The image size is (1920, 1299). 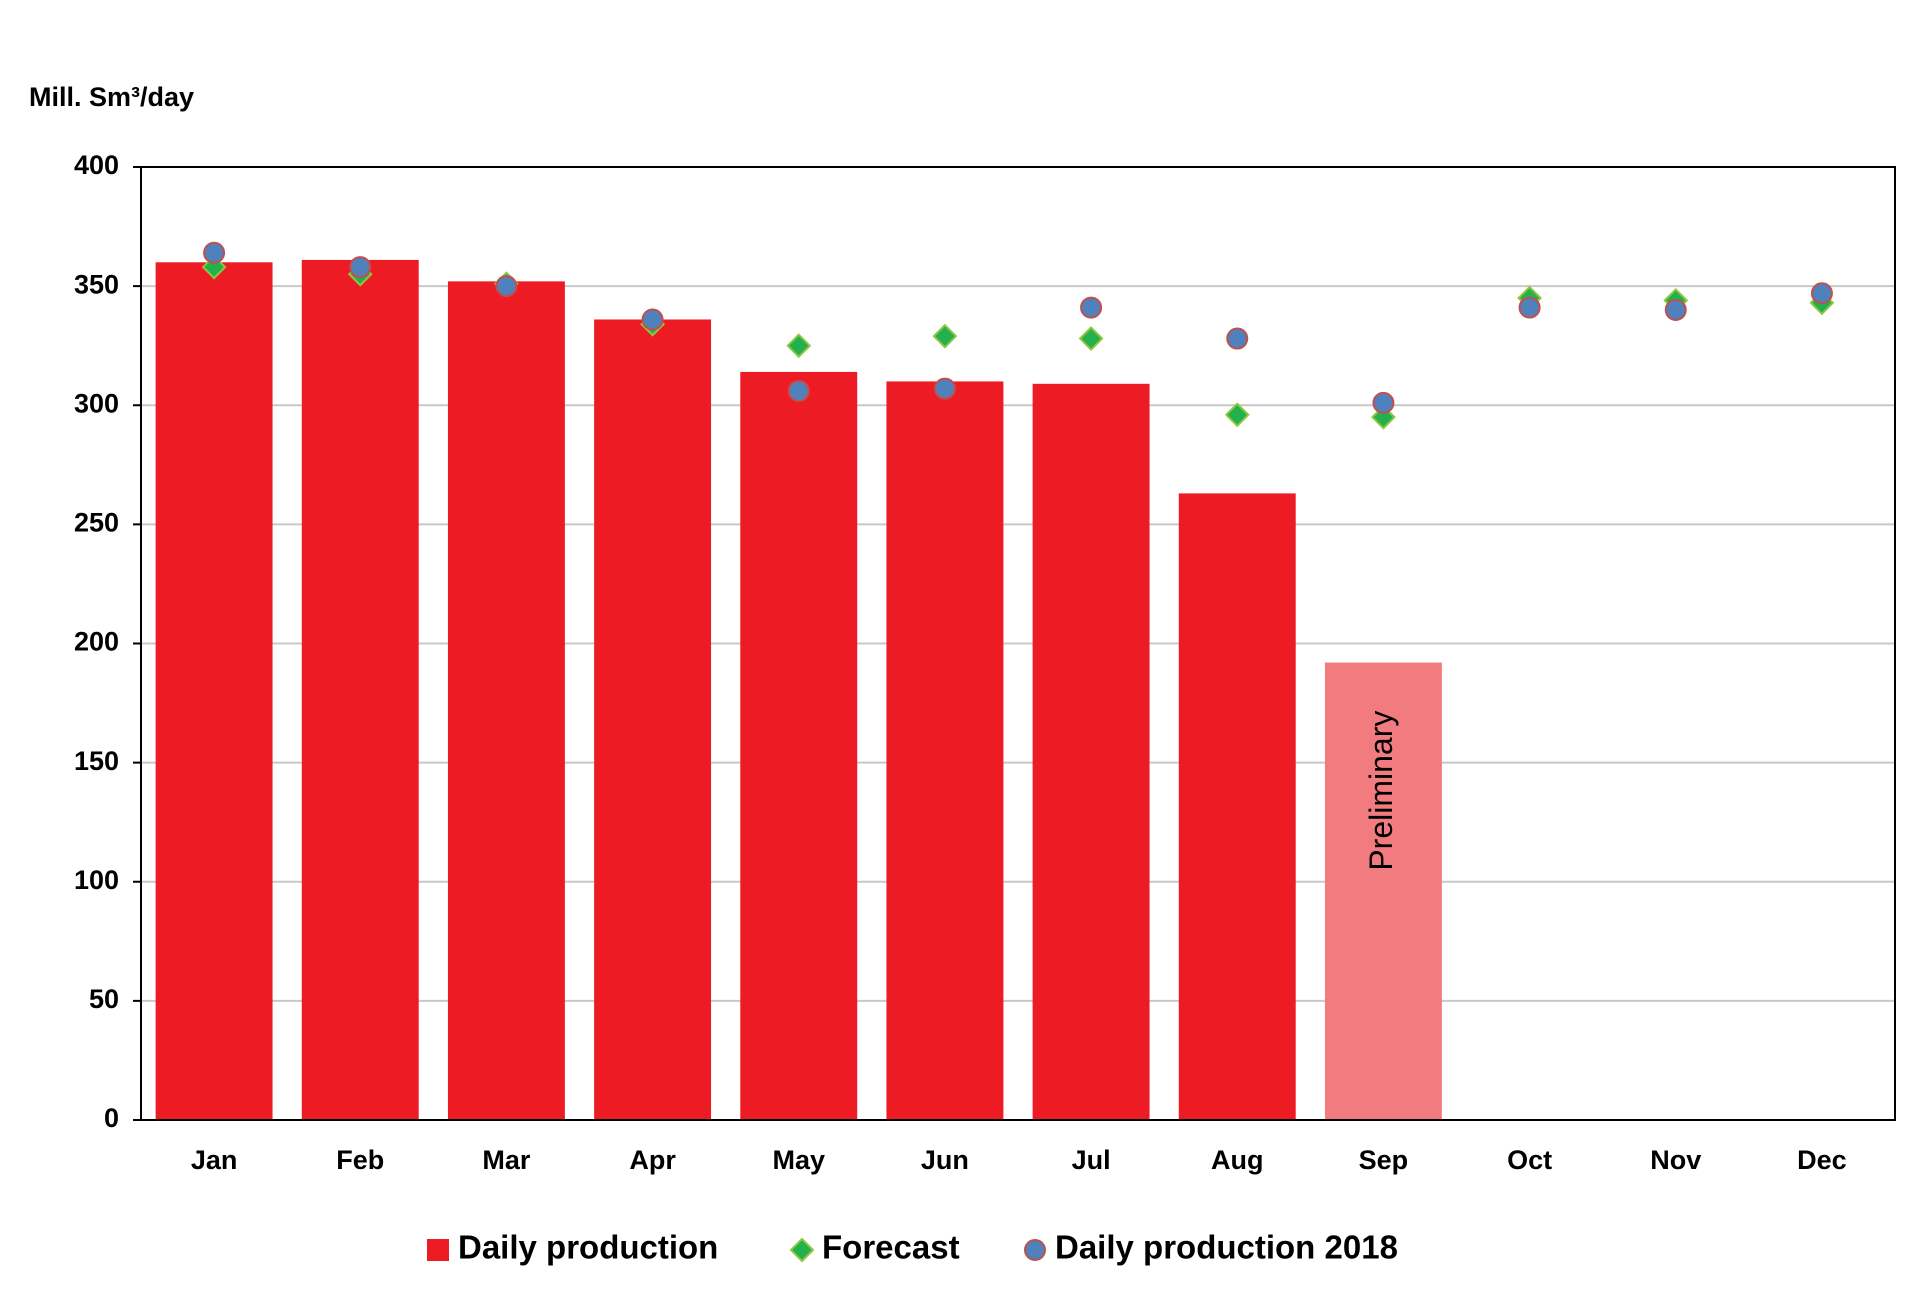 I want to click on legend-label: Forecast, so click(x=891, y=1247).